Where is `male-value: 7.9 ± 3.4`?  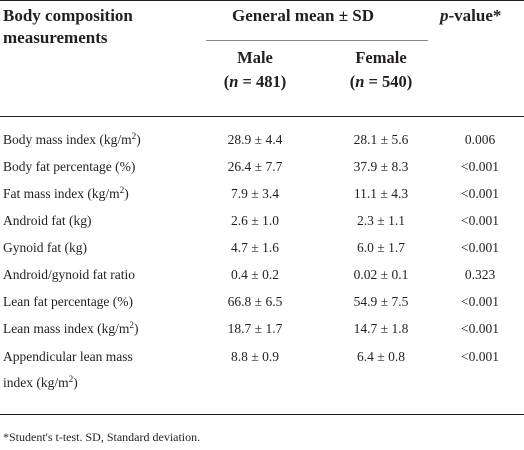 male-value: 7.9 ± 3.4 is located at coordinates (255, 193).